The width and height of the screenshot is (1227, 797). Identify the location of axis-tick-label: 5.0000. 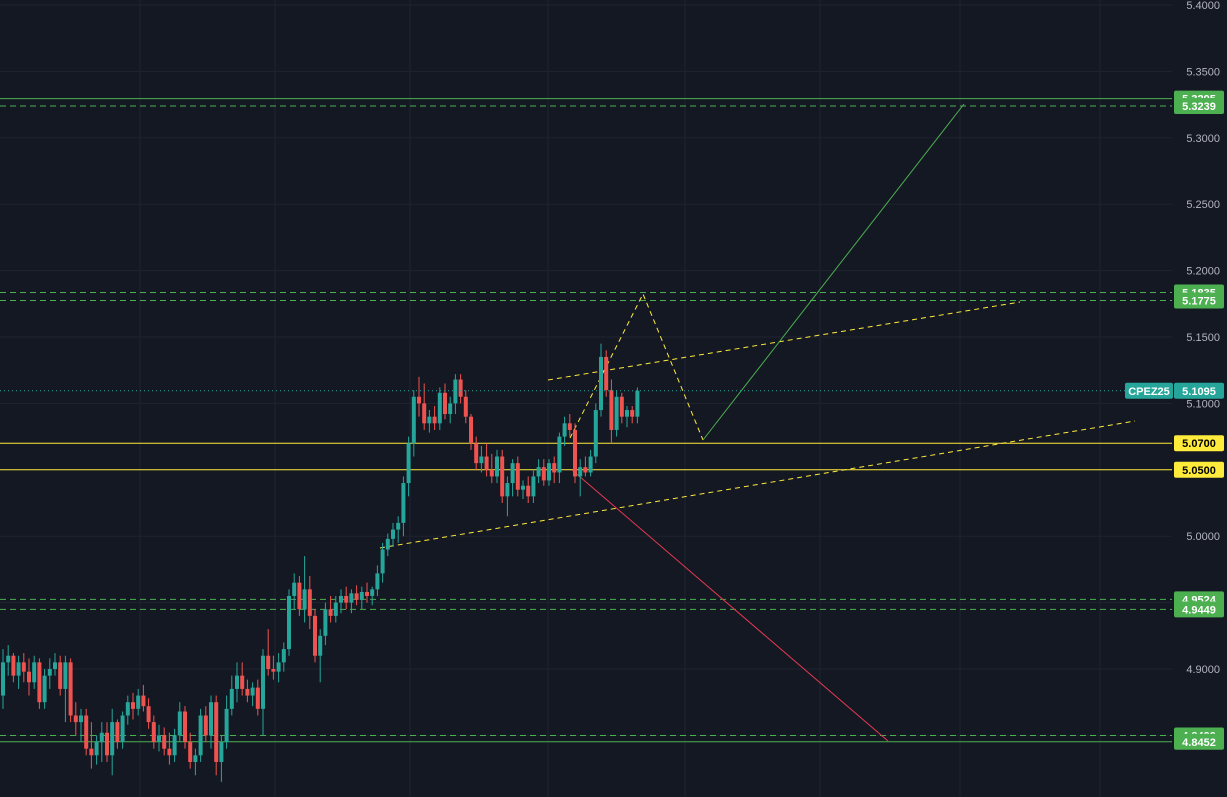
(1203, 537).